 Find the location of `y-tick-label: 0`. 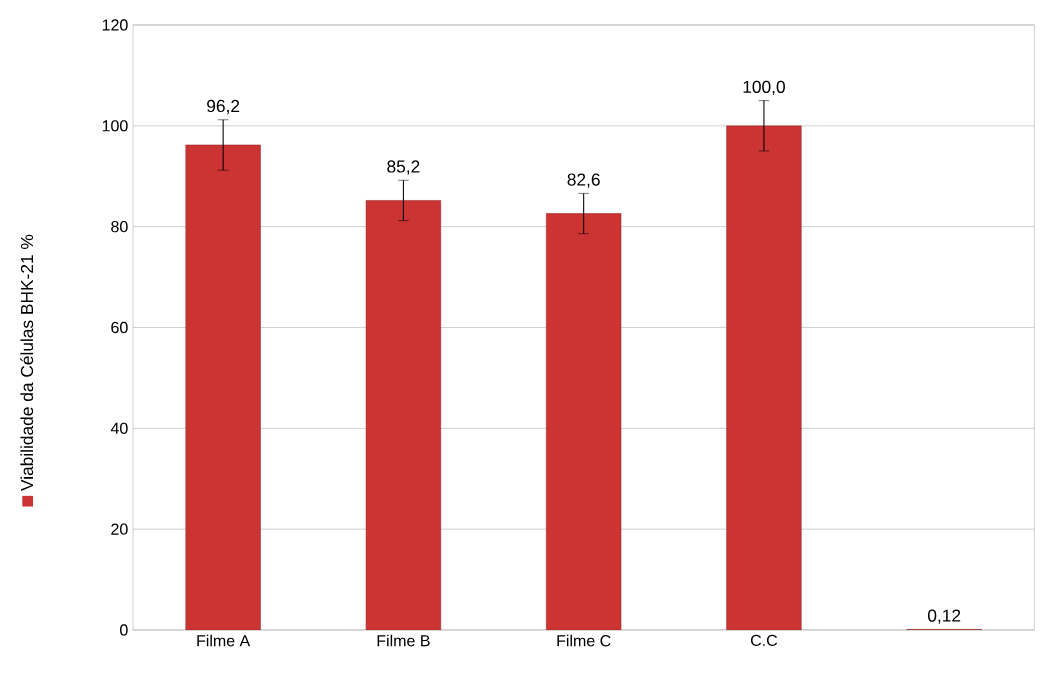

y-tick-label: 0 is located at coordinates (124, 630).